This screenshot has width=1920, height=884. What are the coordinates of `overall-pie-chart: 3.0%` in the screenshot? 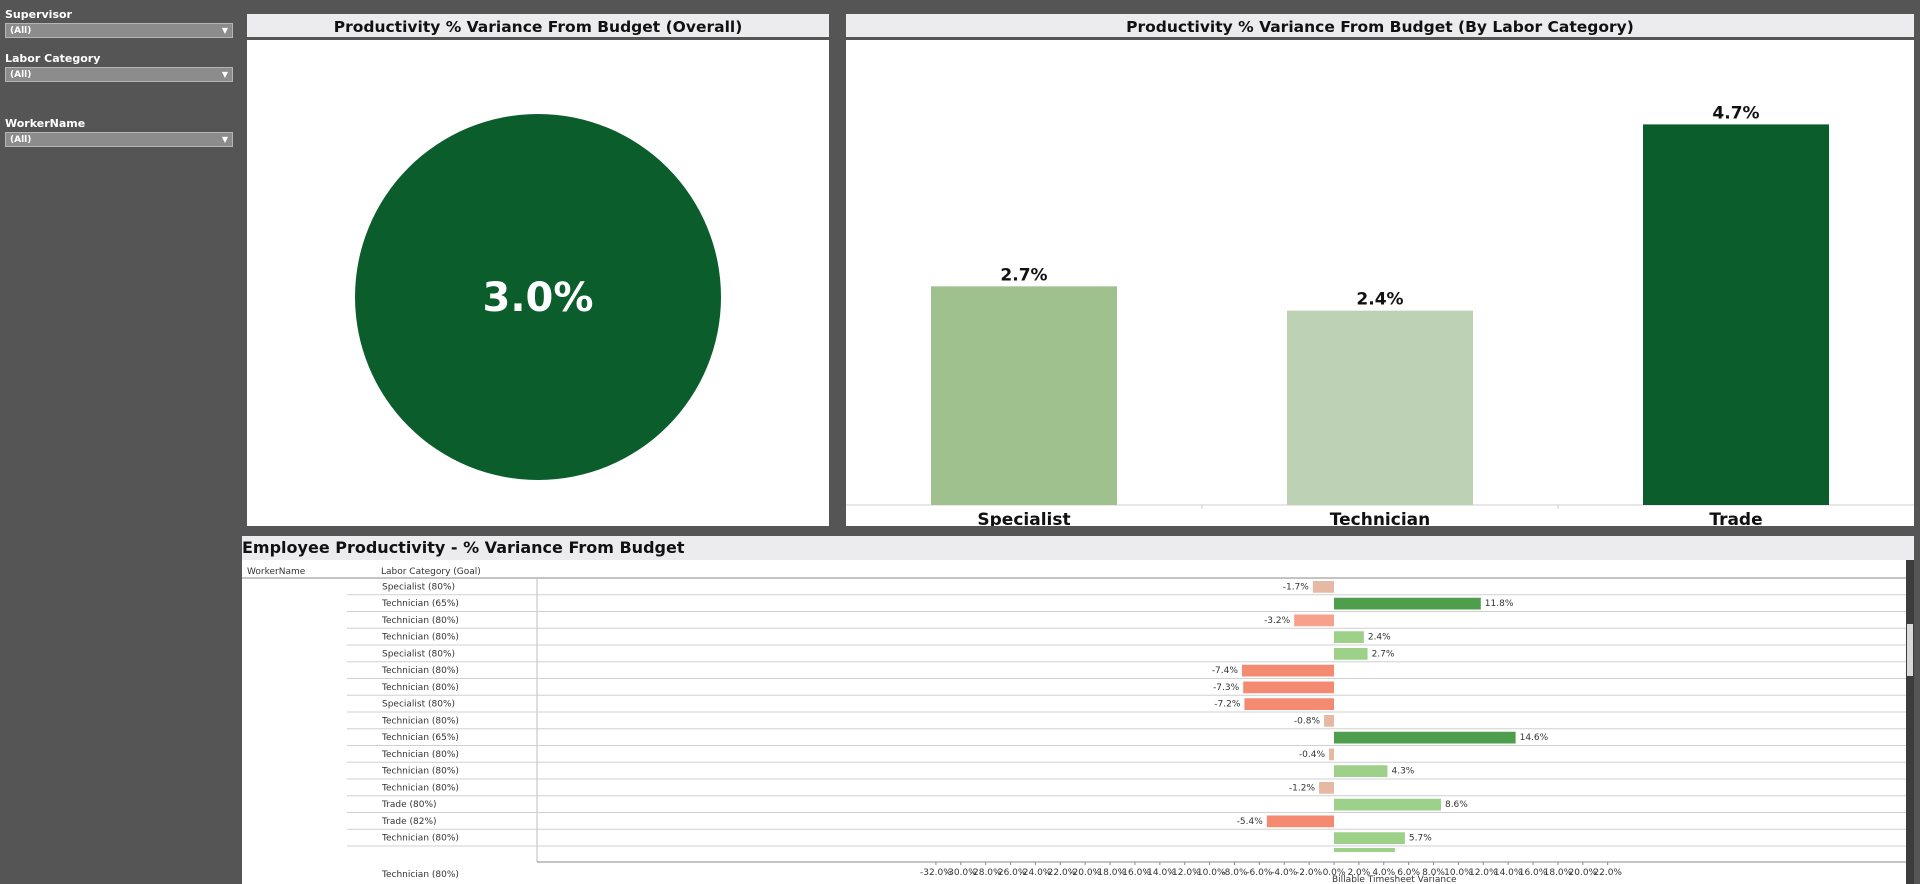 It's located at (538, 297).